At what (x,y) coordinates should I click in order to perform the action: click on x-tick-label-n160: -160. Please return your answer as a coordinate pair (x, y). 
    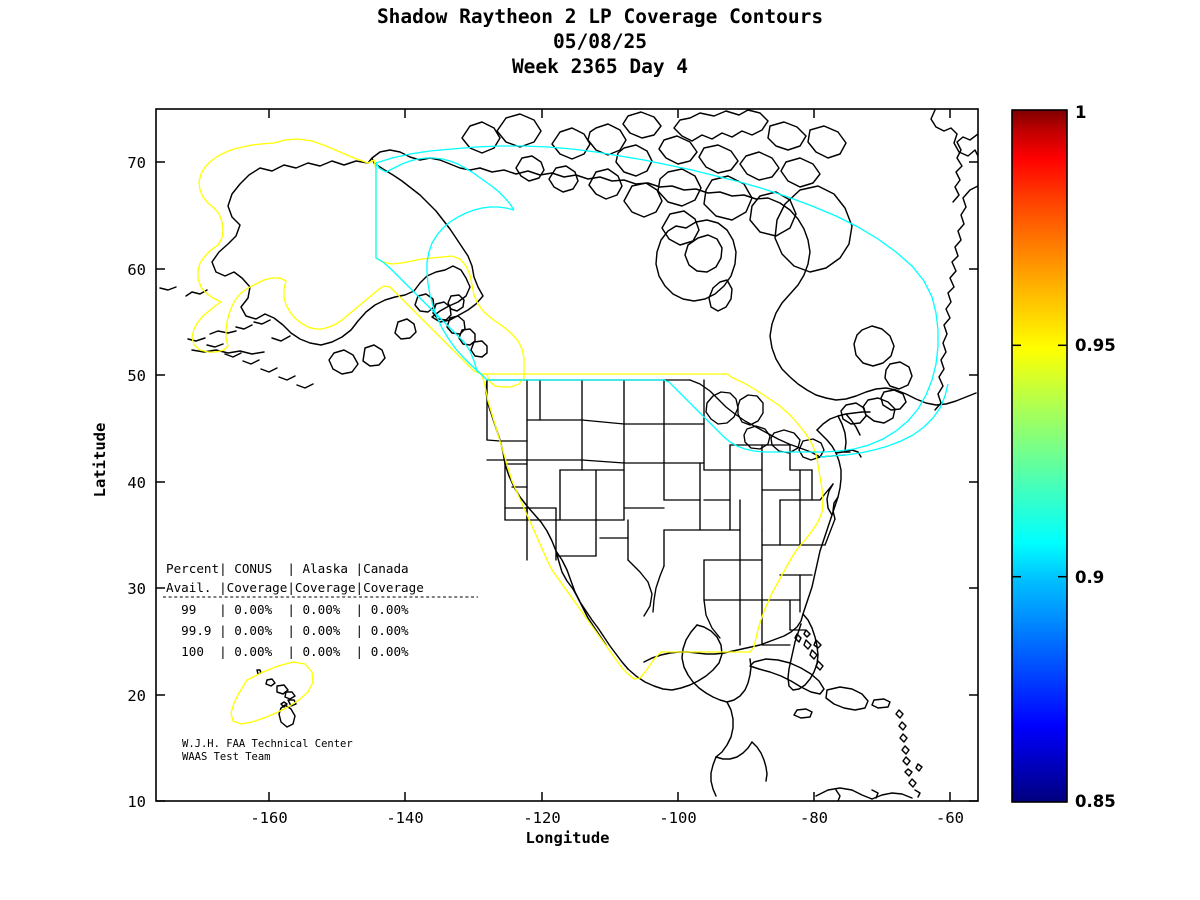
    Looking at the image, I should click on (268, 818).